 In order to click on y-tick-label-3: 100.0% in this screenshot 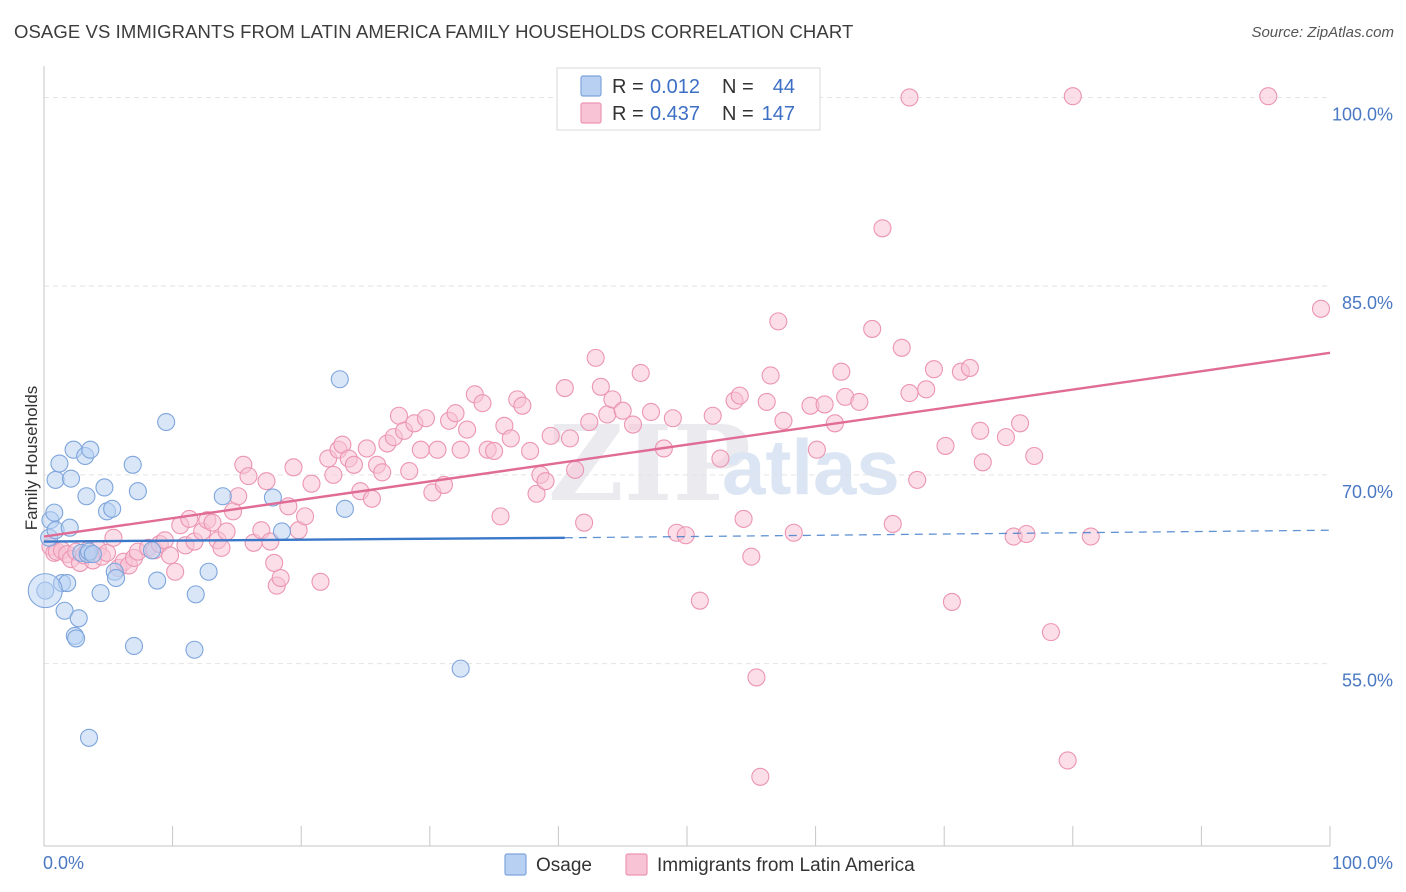, I will do `click(1362, 114)`.